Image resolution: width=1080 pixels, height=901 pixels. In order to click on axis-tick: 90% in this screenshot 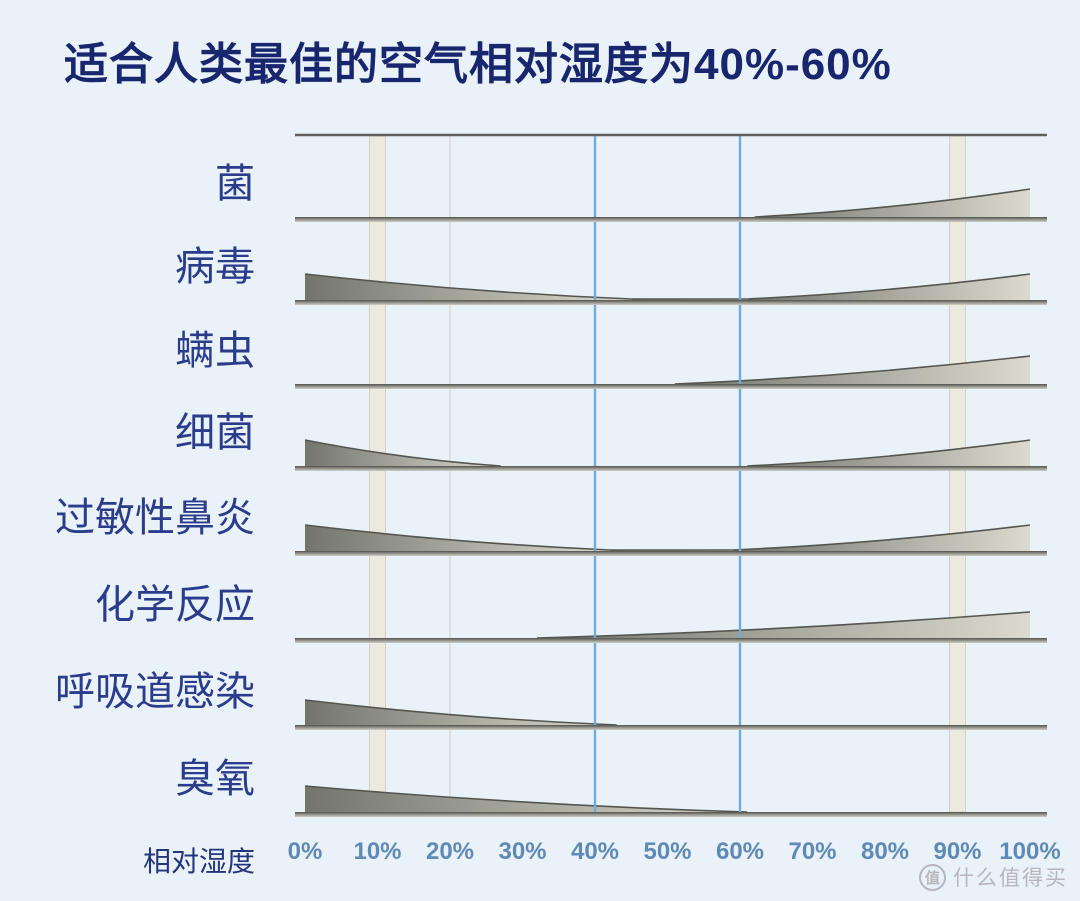, I will do `click(957, 851)`.